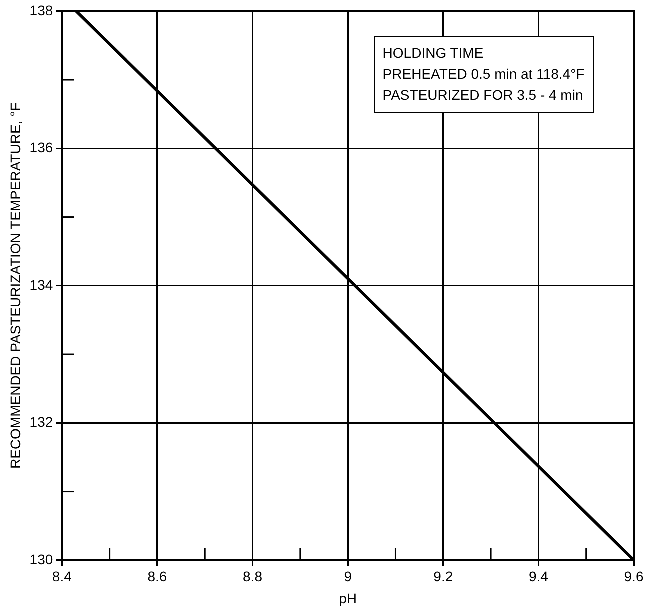  Describe the element at coordinates (444, 576) in the screenshot. I see `x-tick-label: 9.2` at that location.